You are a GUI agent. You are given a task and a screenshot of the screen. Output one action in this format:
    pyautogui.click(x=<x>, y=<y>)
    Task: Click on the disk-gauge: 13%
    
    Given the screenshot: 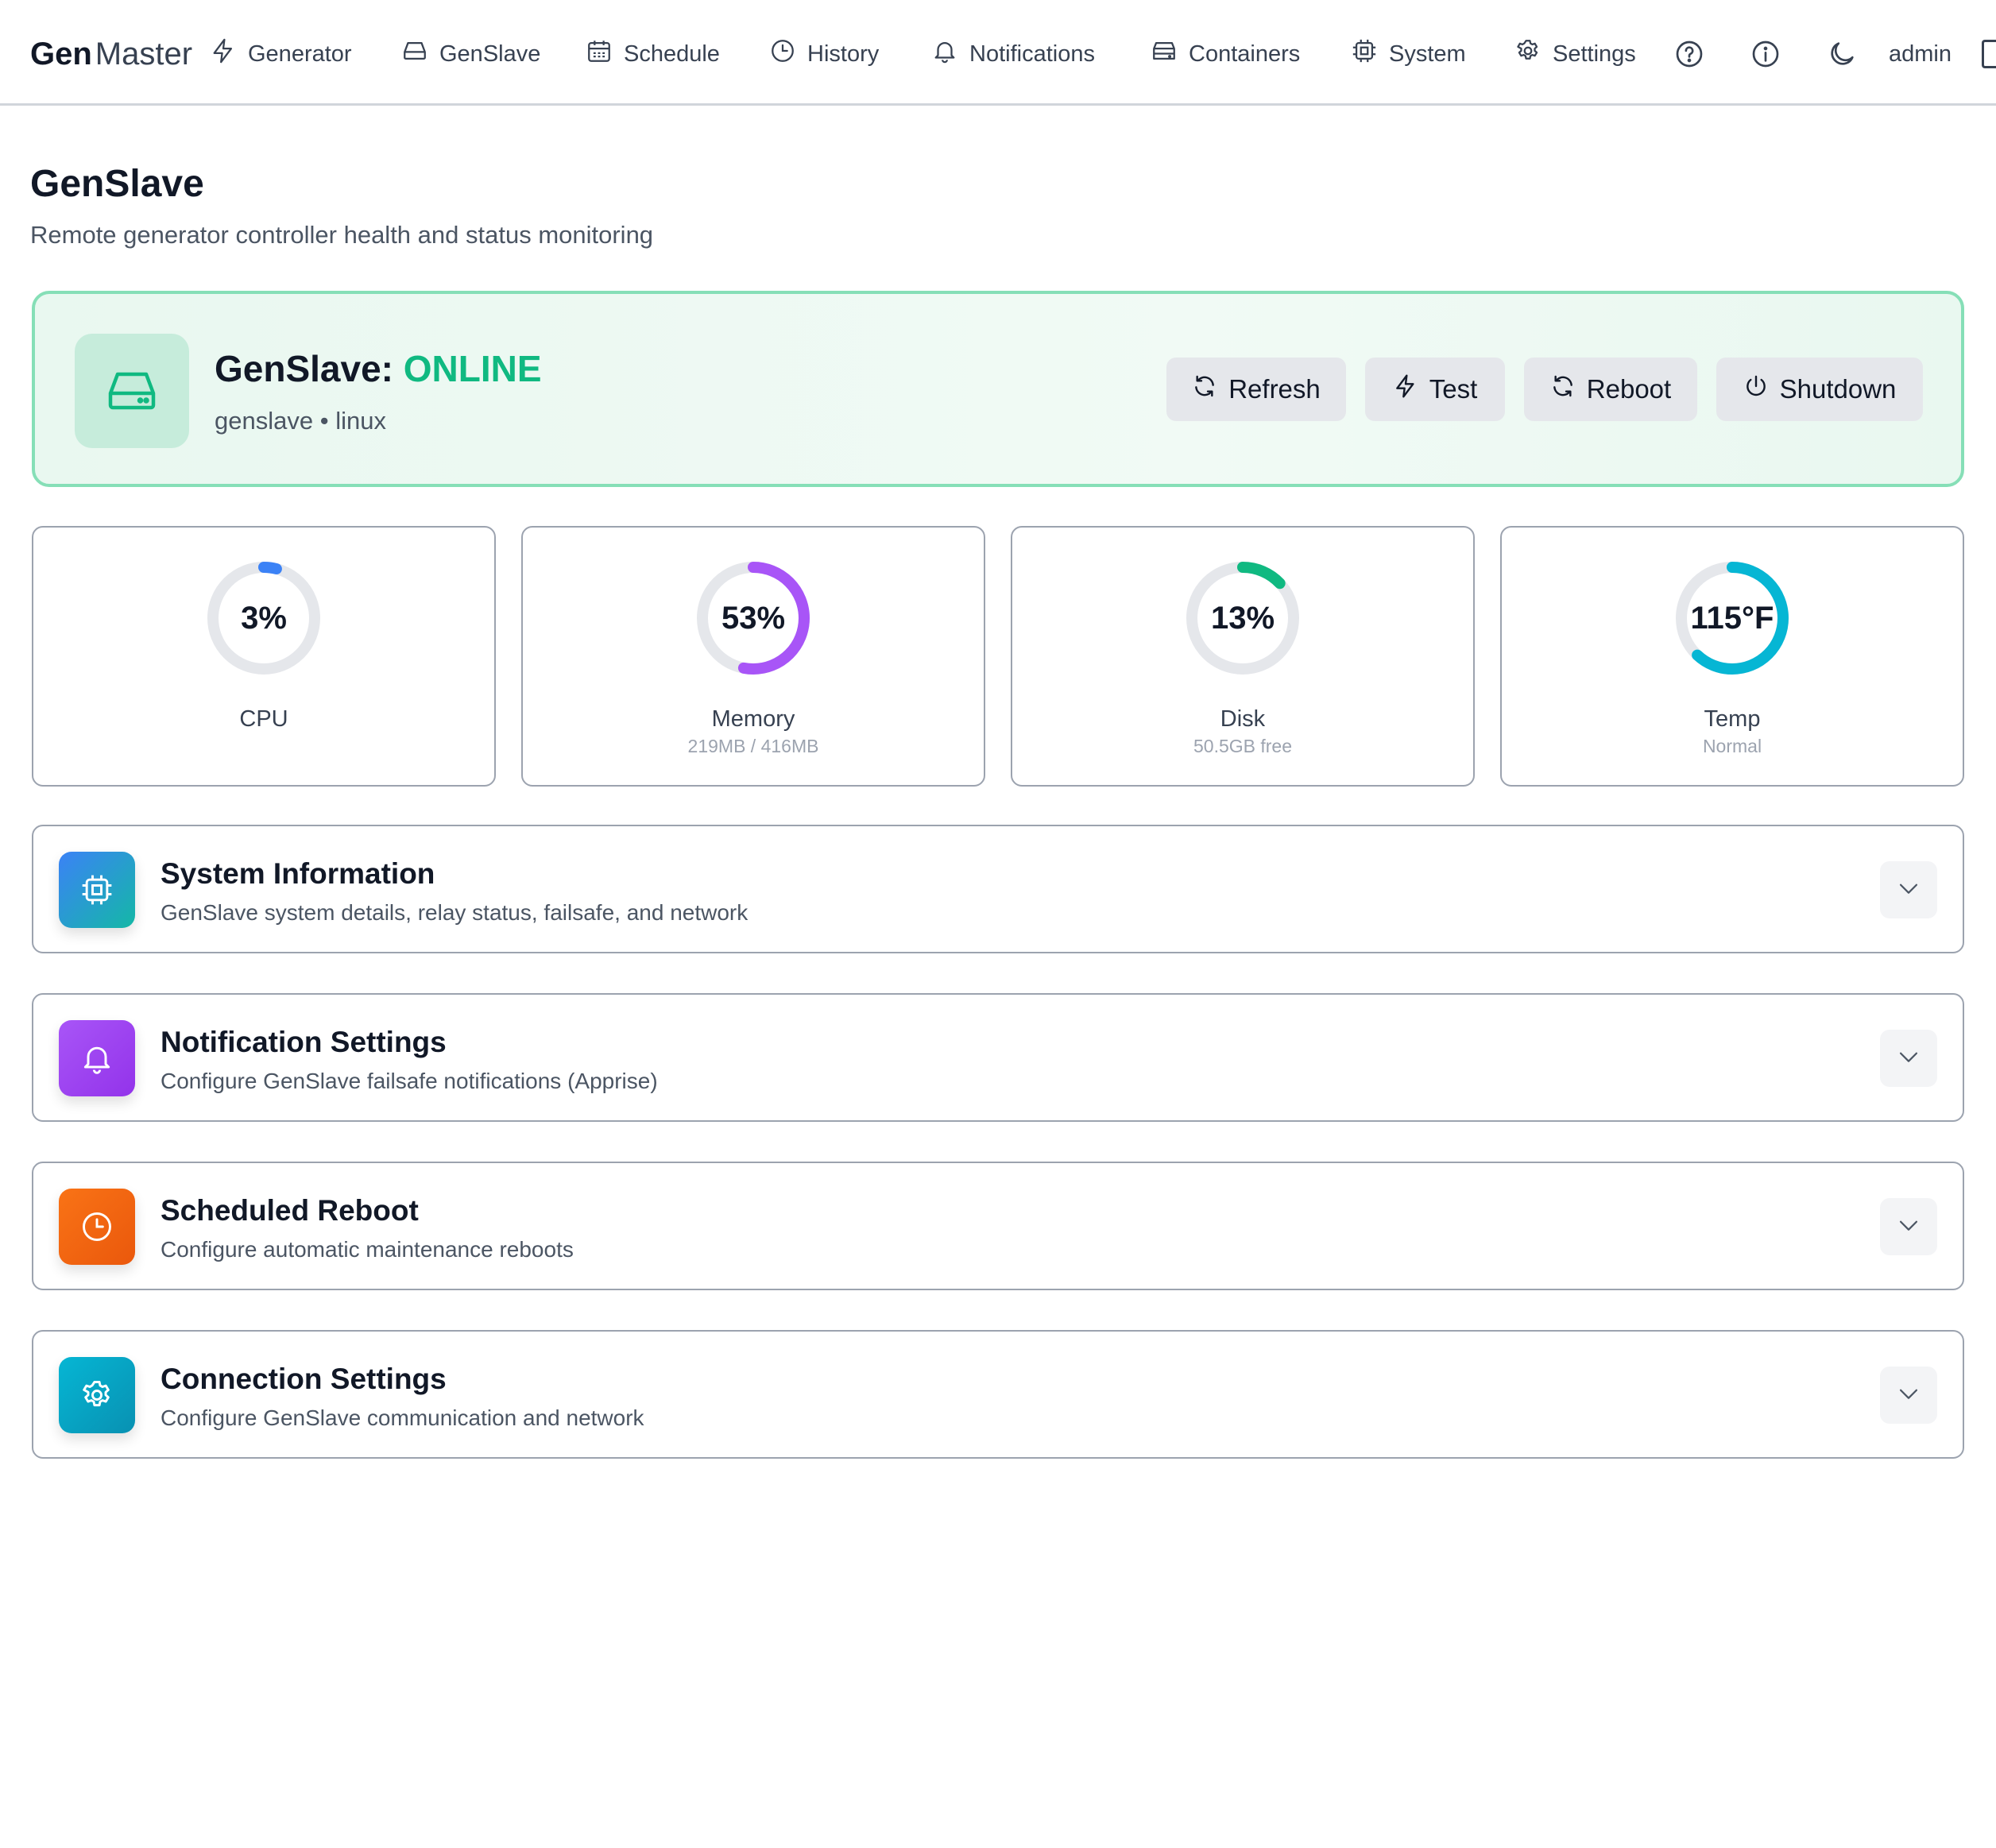 What is the action you would take?
    pyautogui.click(x=1242, y=618)
    